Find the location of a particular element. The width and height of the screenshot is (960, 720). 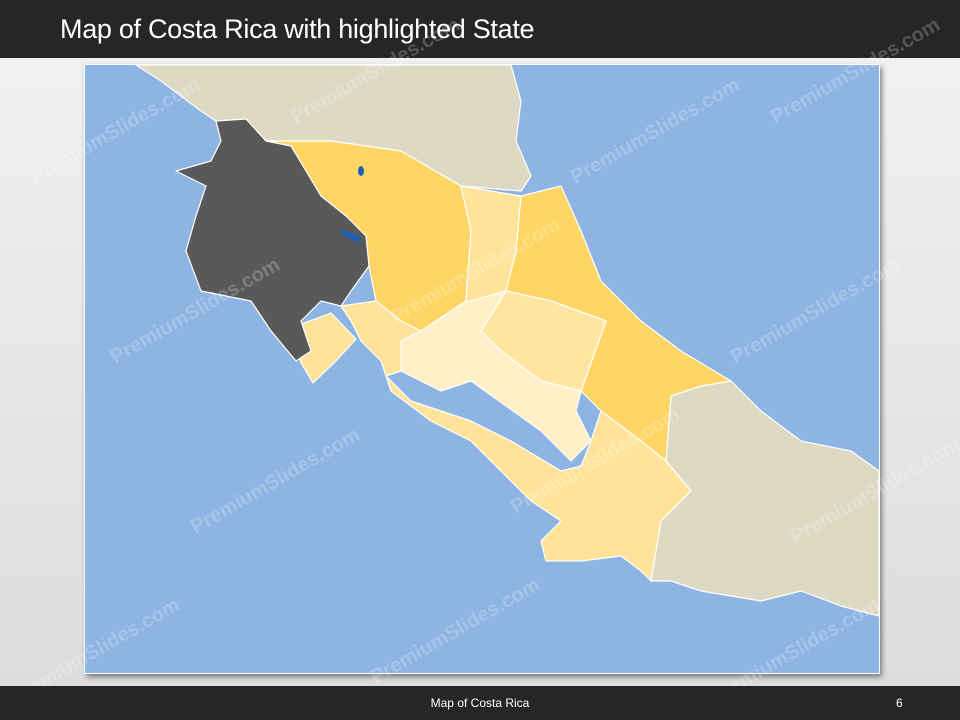

slide-title: Map of Costa Rica with highlighted State is located at coordinates (297, 29).